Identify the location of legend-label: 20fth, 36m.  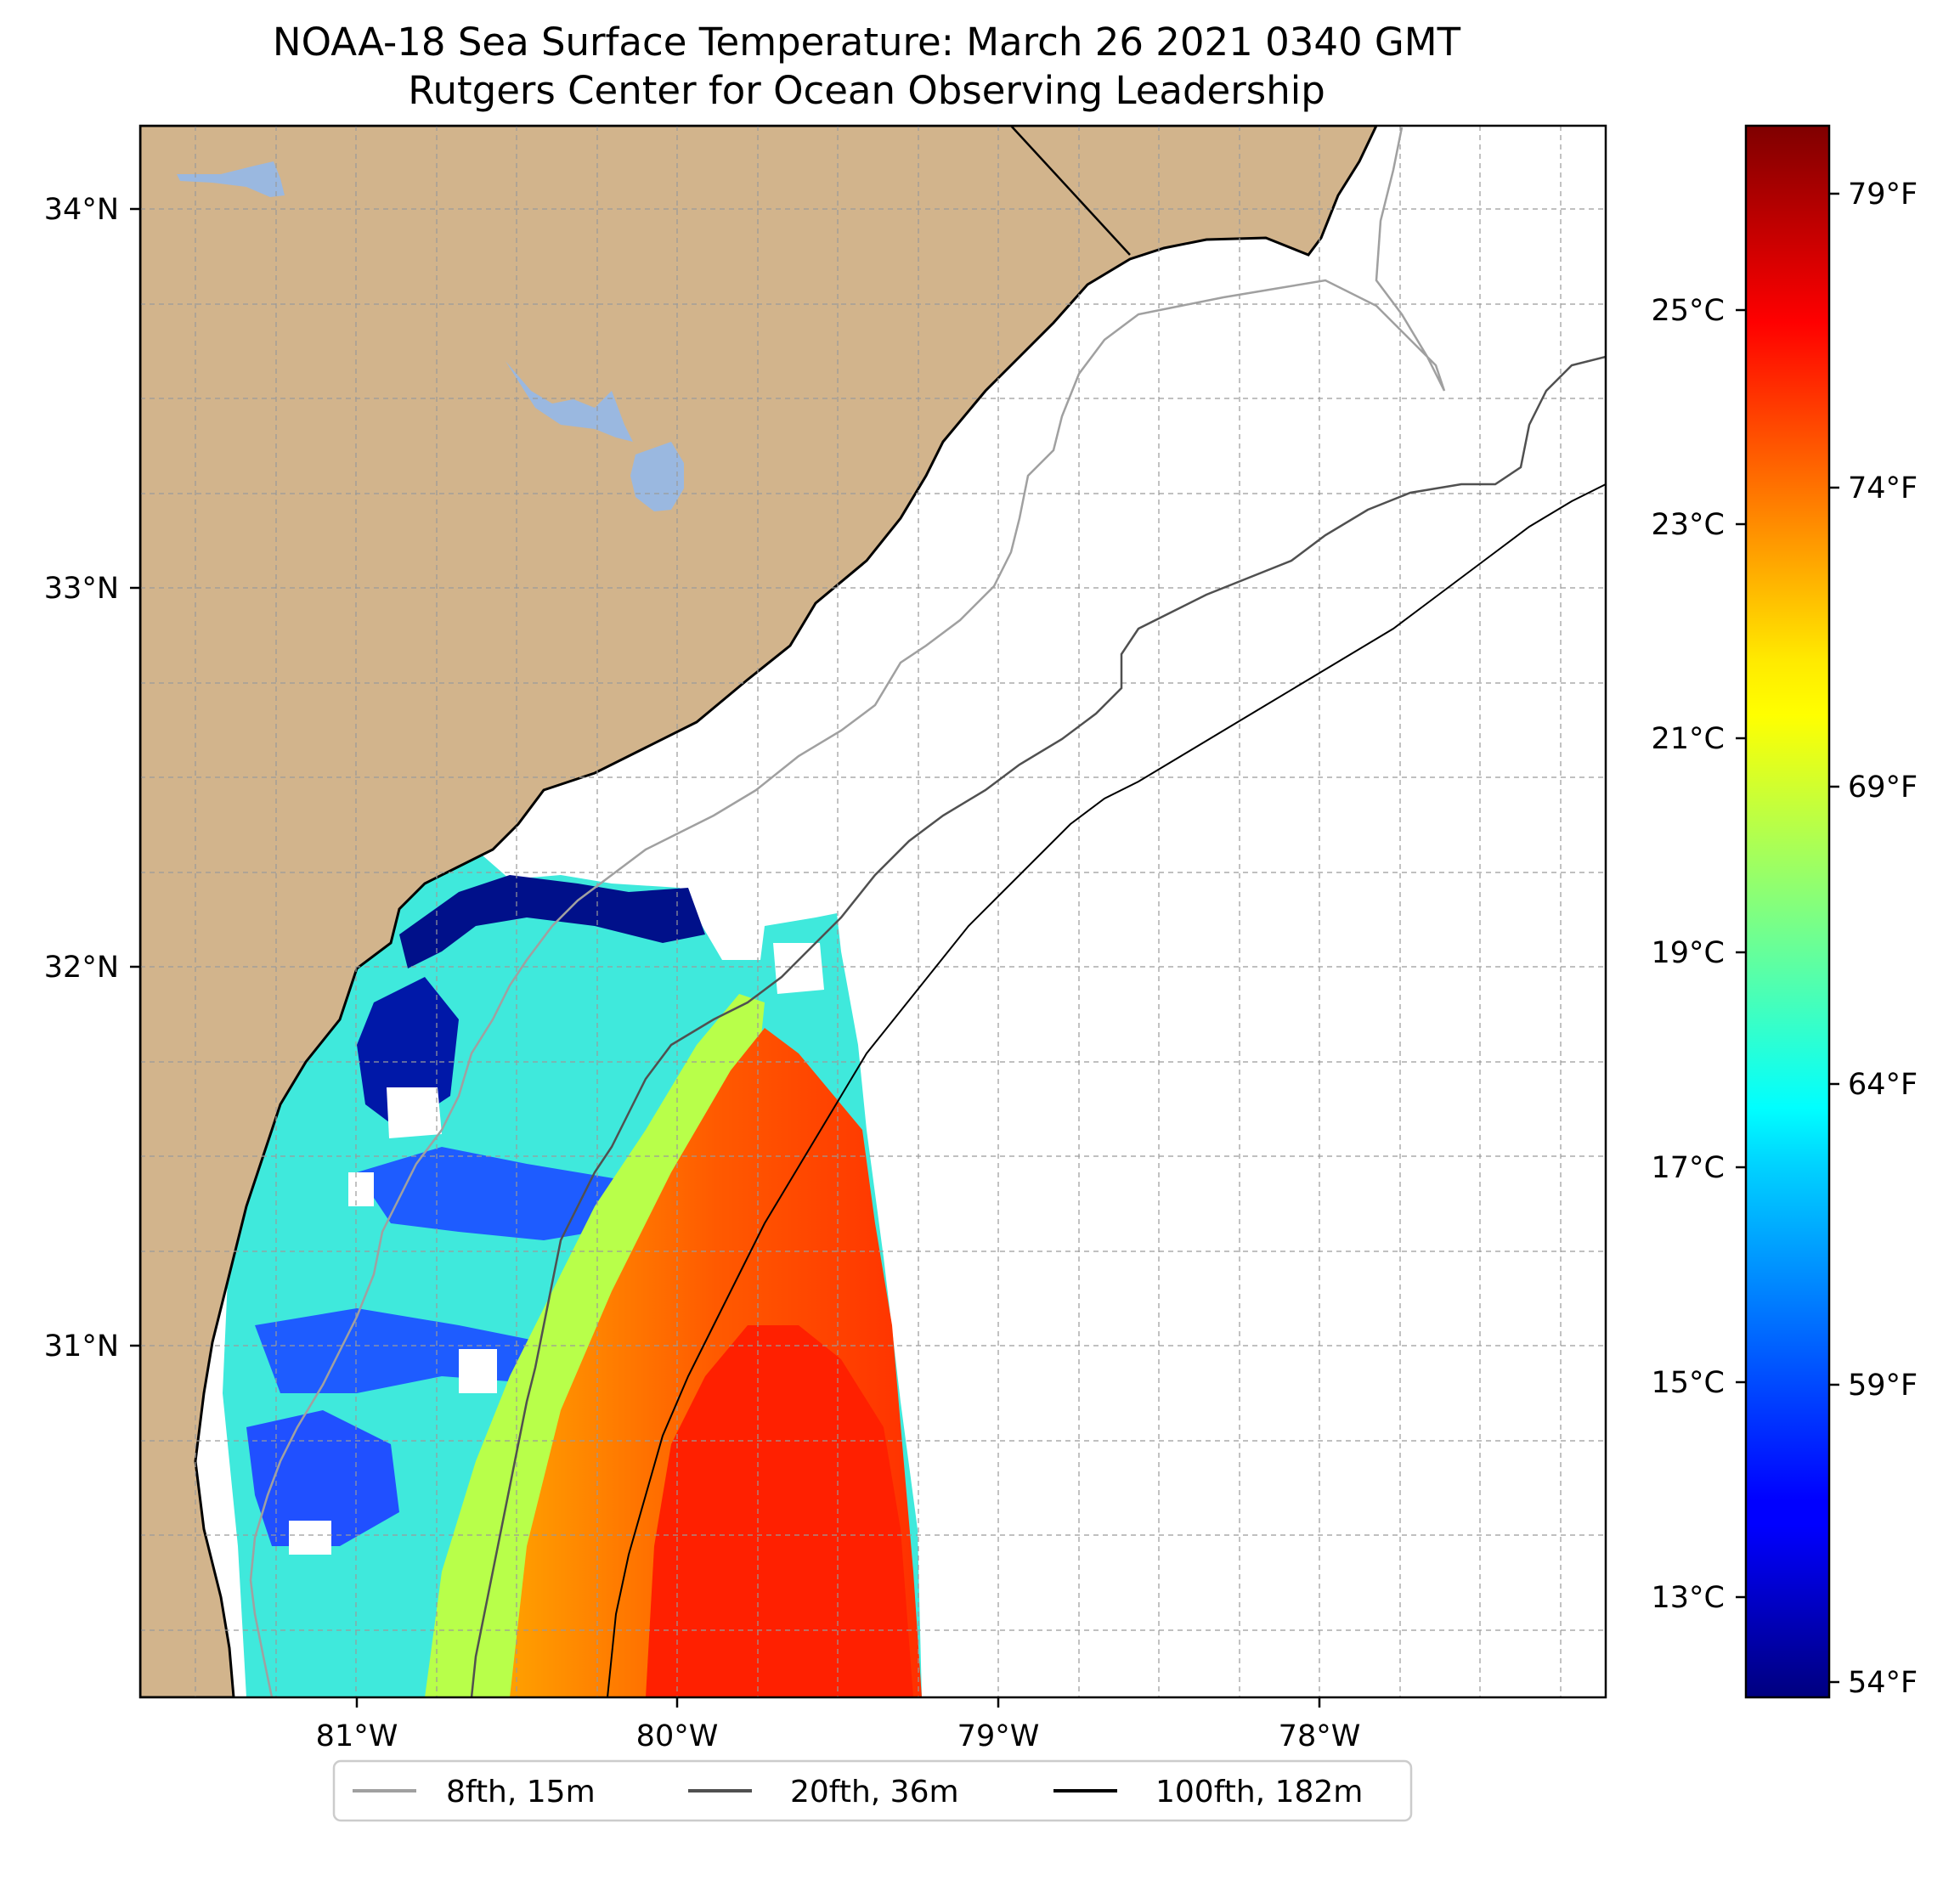
(875, 1792).